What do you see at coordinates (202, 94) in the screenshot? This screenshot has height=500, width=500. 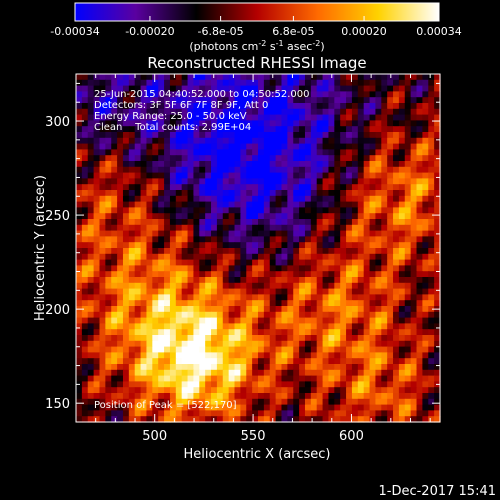 I see `annotation-time: 25-Jun-2015 04:40:52.000 to 04:50:52.000` at bounding box center [202, 94].